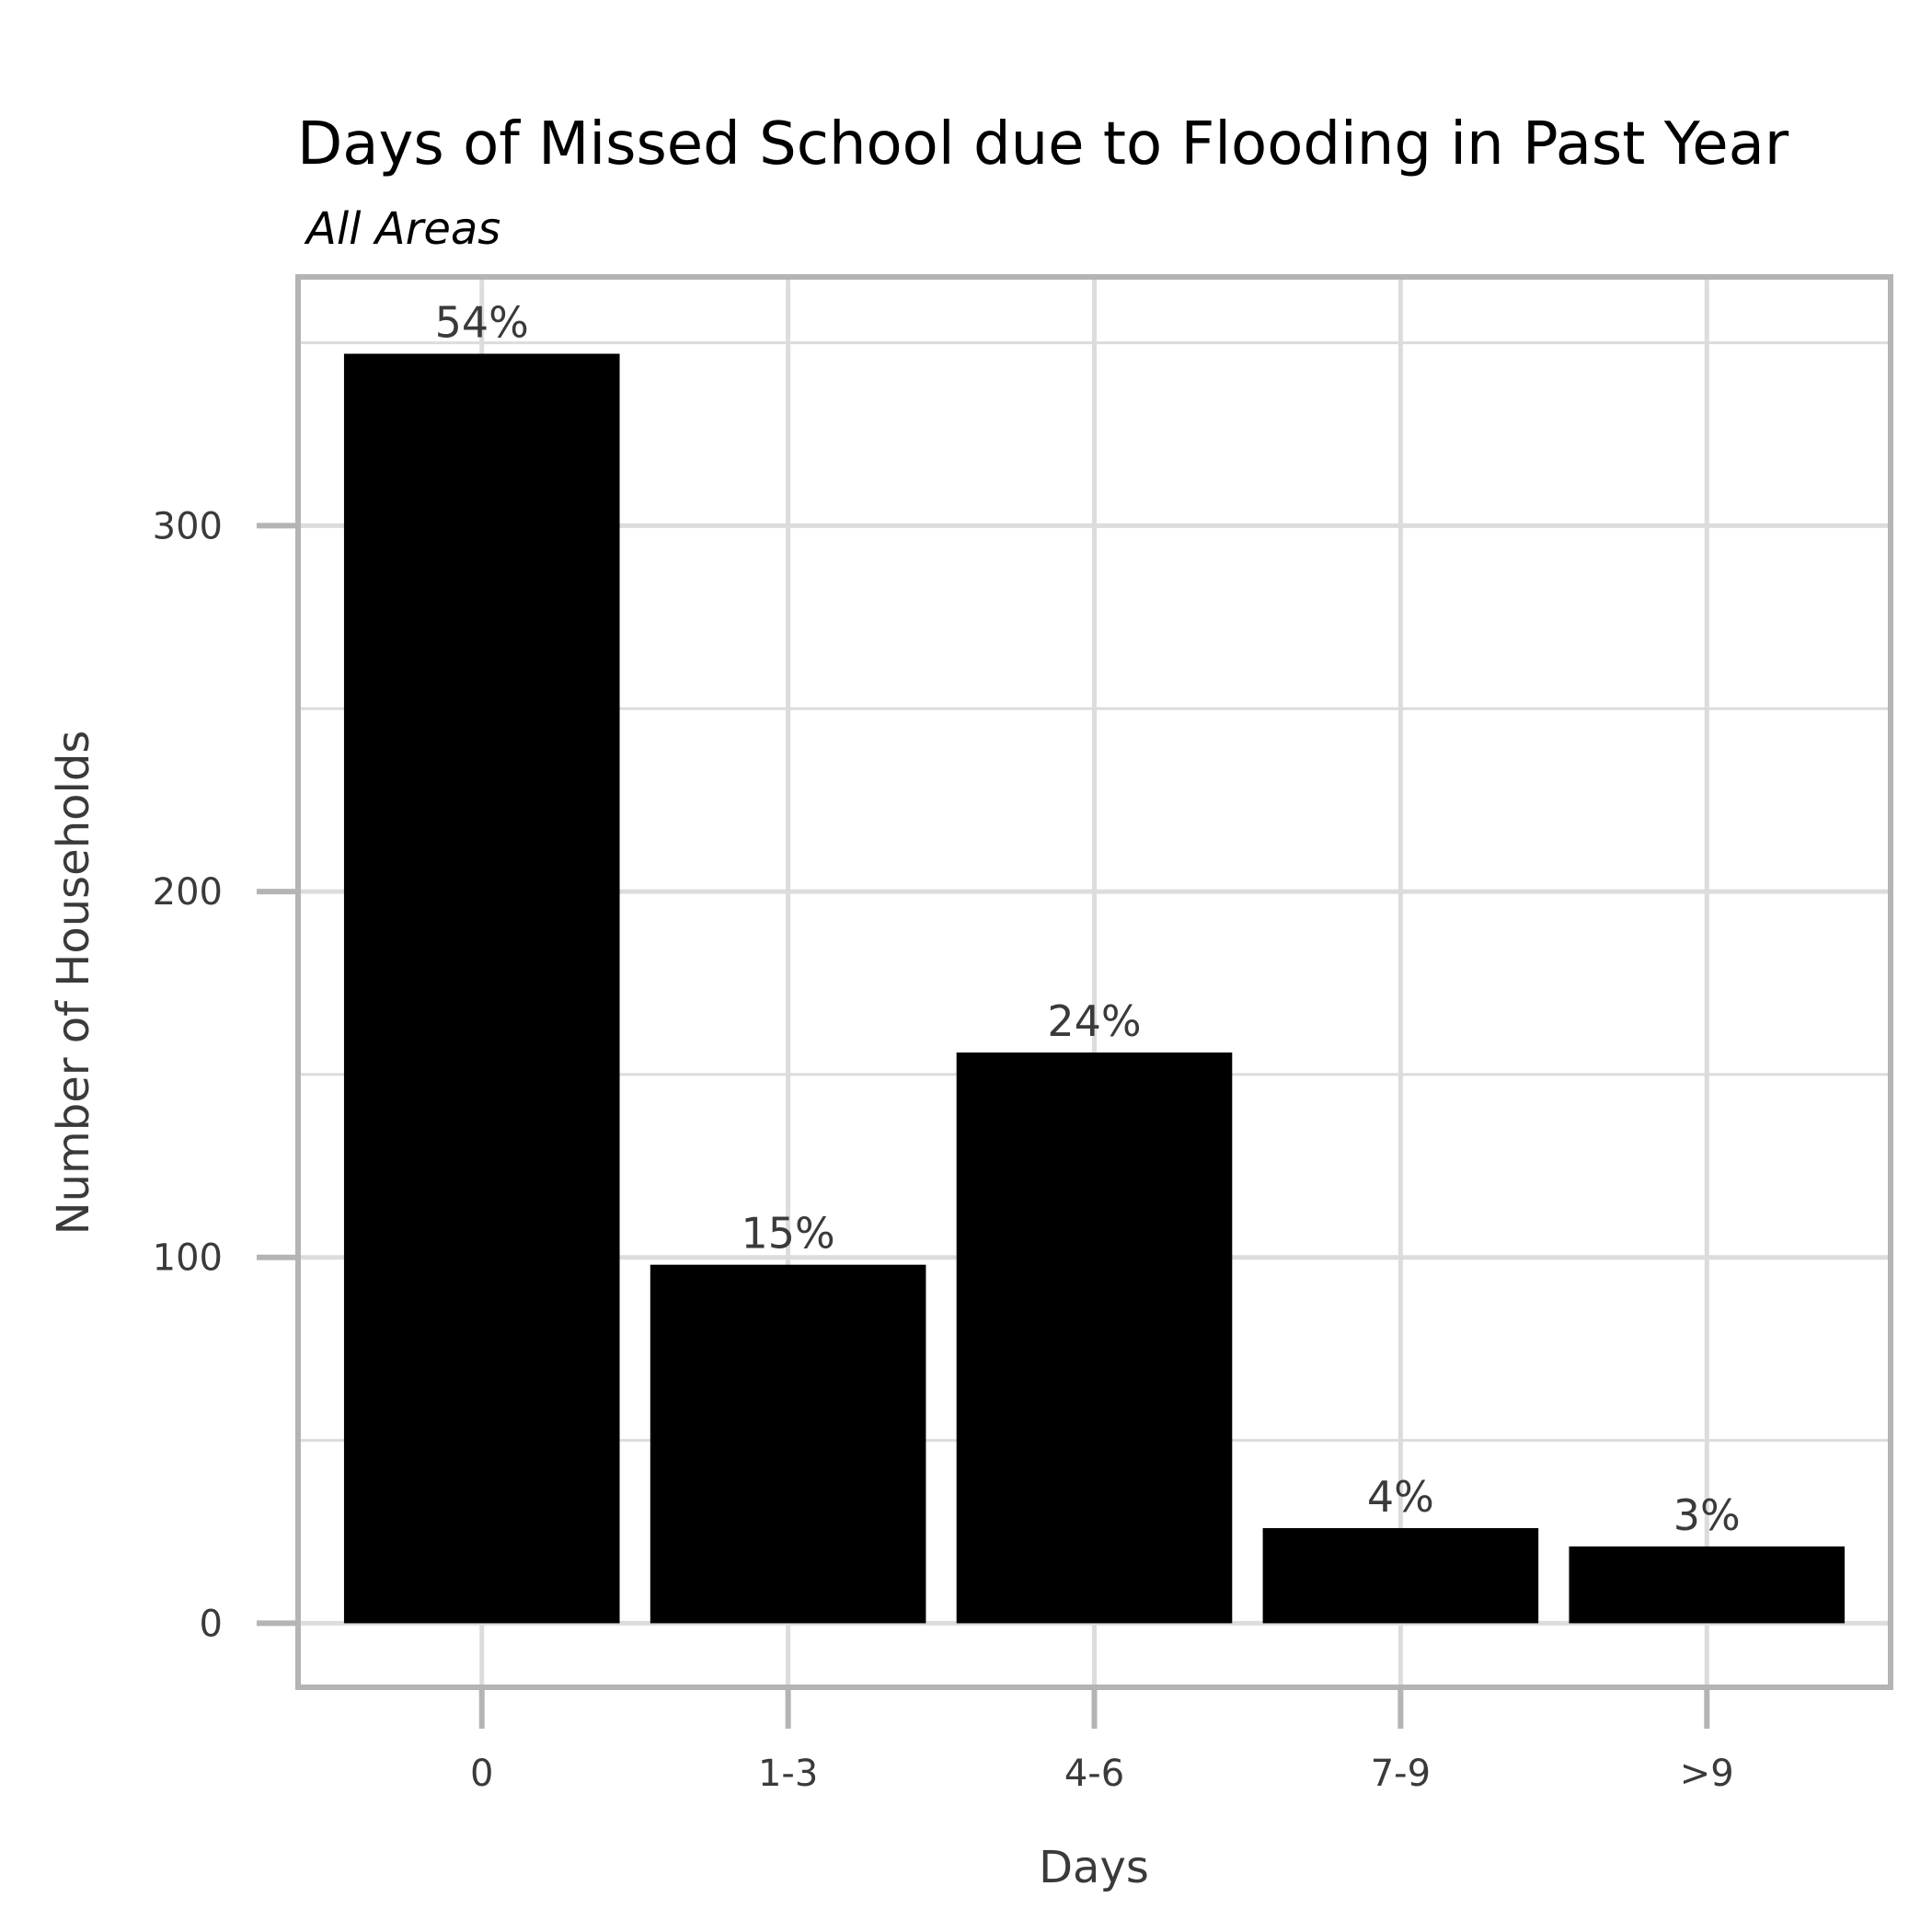 This screenshot has height=1932, width=1932. Describe the element at coordinates (1401, 1774) in the screenshot. I see `x-tick-label: 7-9` at that location.